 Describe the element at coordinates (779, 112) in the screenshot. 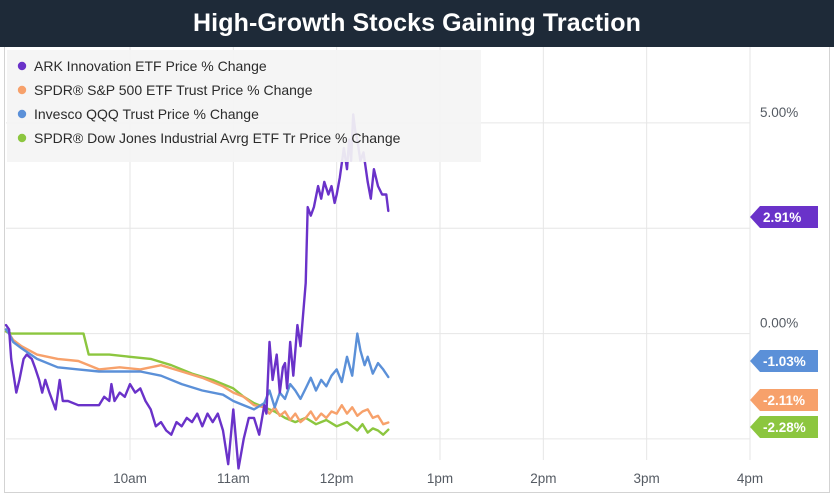

I see `y-tick-label: 5.00%` at that location.